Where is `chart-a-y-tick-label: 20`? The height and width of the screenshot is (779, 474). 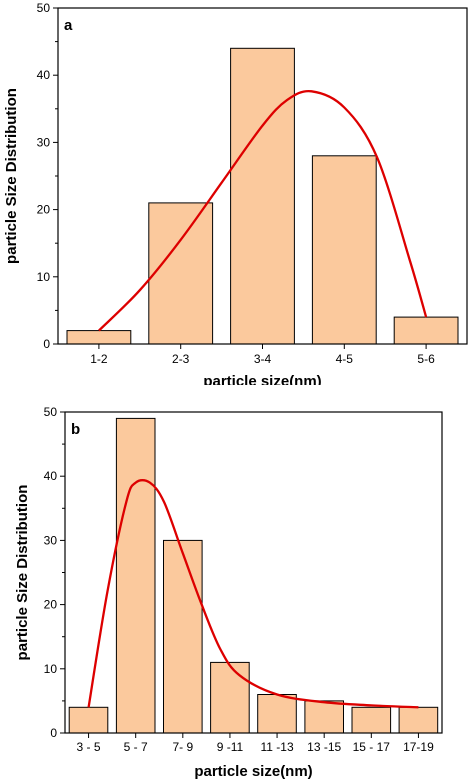 chart-a-y-tick-label: 20 is located at coordinates (44, 210).